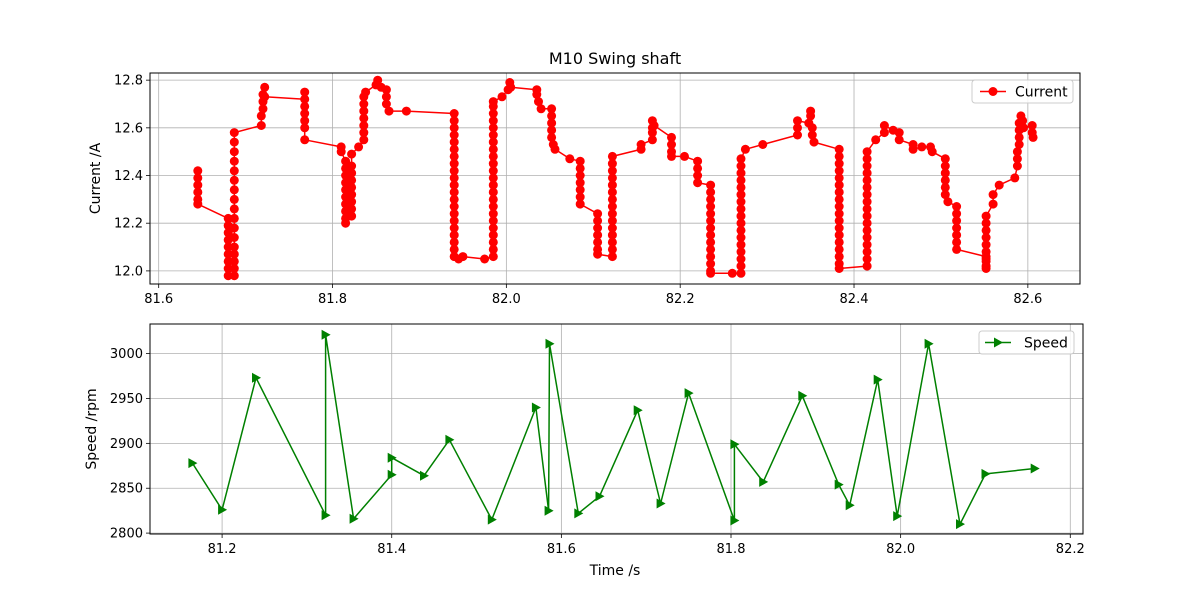  I want to click on speed-y-axis-label: Speed /rpm, so click(92, 428).